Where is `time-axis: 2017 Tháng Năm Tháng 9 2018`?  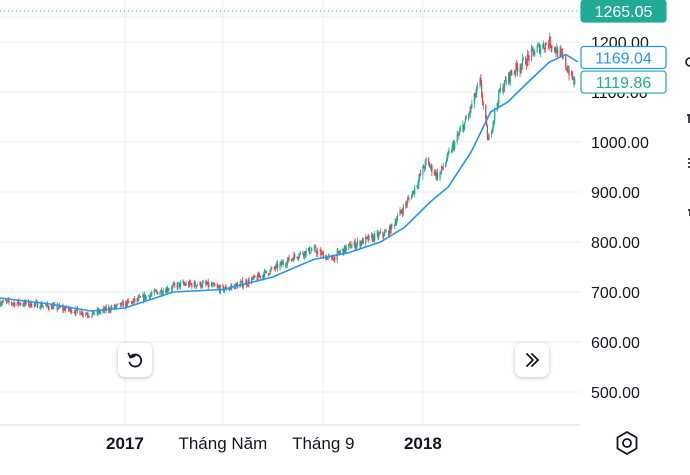
time-axis: 2017 Tháng Năm Tháng 9 2018 is located at coordinates (274, 443).